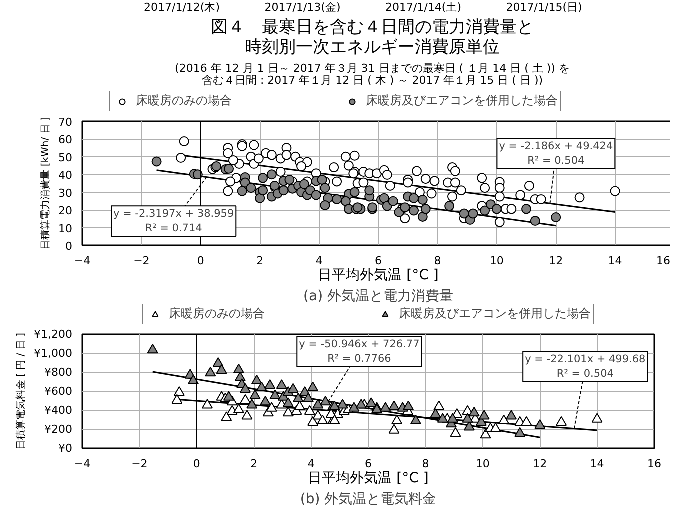  Describe the element at coordinates (424, 7) in the screenshot. I see `text: 2017/1/14(土)` at that location.